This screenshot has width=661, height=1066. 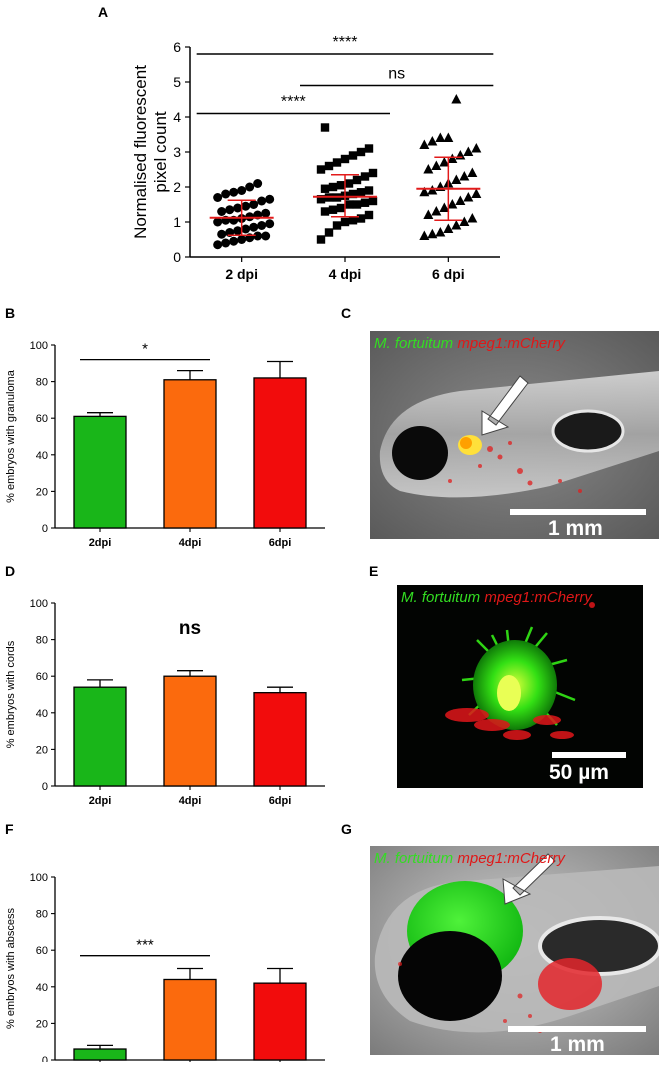 I want to click on panel-letter-e: E, so click(x=373, y=571).